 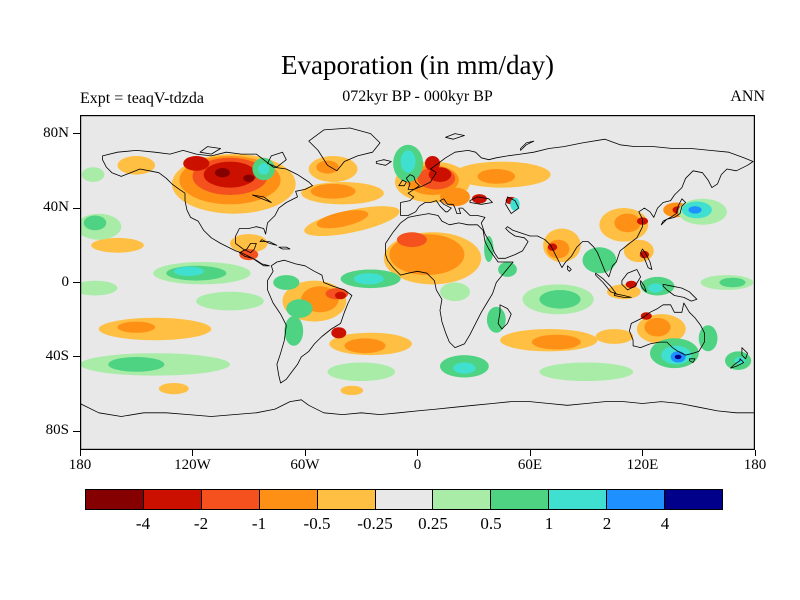 What do you see at coordinates (737, 363) in the screenshot?
I see `new-zealand-south-coastline` at bounding box center [737, 363].